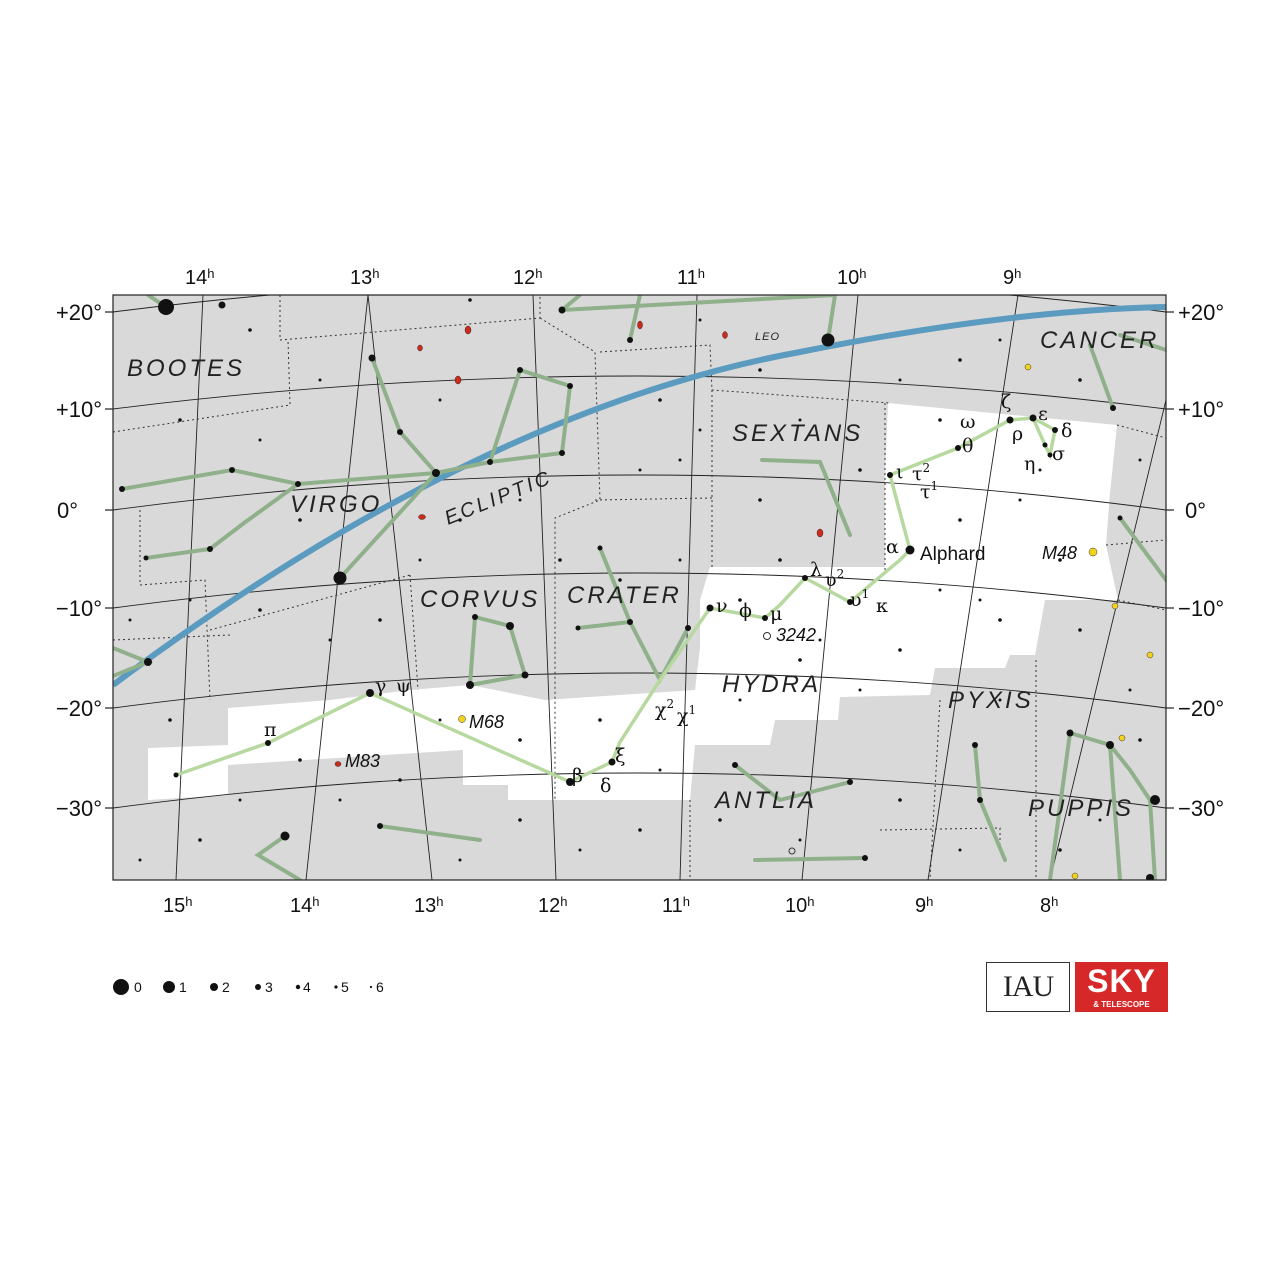  What do you see at coordinates (138, 987) in the screenshot?
I see `legend-label-0: 0` at bounding box center [138, 987].